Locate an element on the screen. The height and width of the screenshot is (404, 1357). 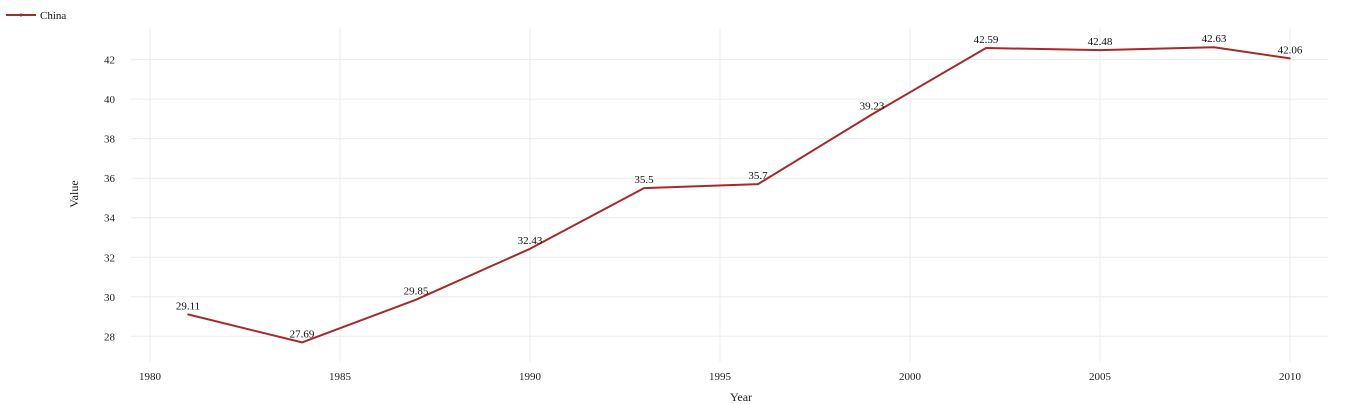
data-label: 29.11 is located at coordinates (188, 306).